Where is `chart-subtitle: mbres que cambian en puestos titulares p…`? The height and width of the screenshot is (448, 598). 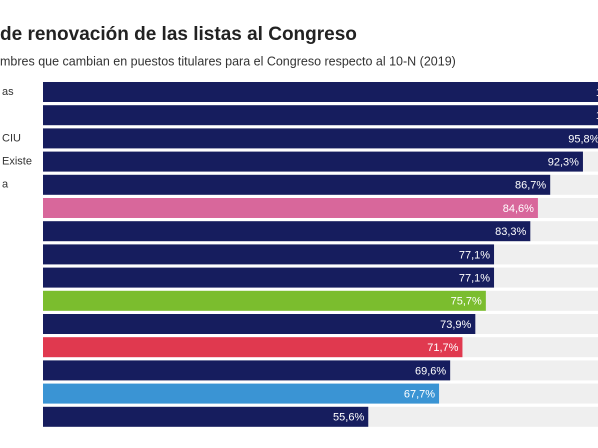 chart-subtitle: mbres que cambian en puestos titulares p… is located at coordinates (228, 61).